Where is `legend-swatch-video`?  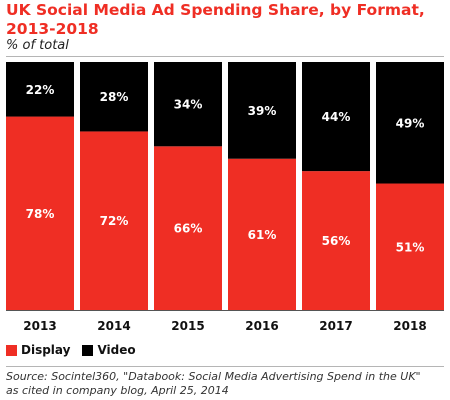
legend-swatch-video is located at coordinates (88, 350).